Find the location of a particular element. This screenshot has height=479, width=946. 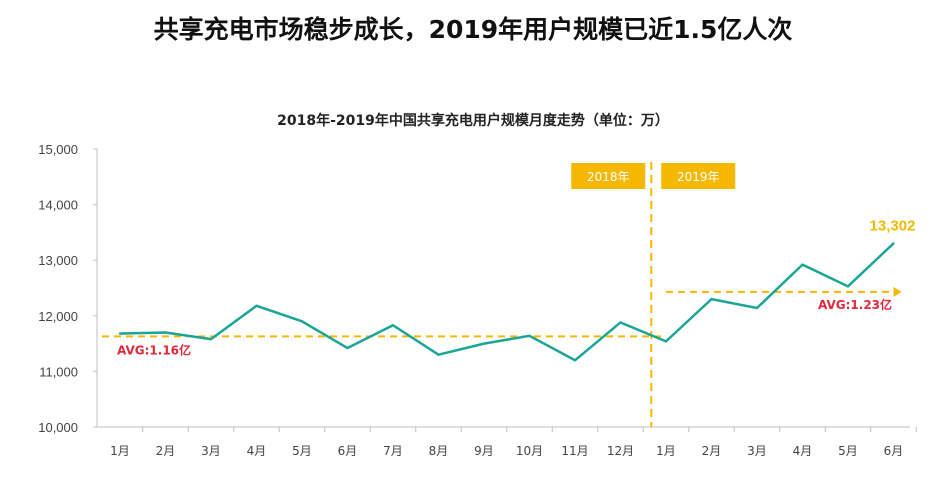

annotations: 13,302 is located at coordinates (893, 225).